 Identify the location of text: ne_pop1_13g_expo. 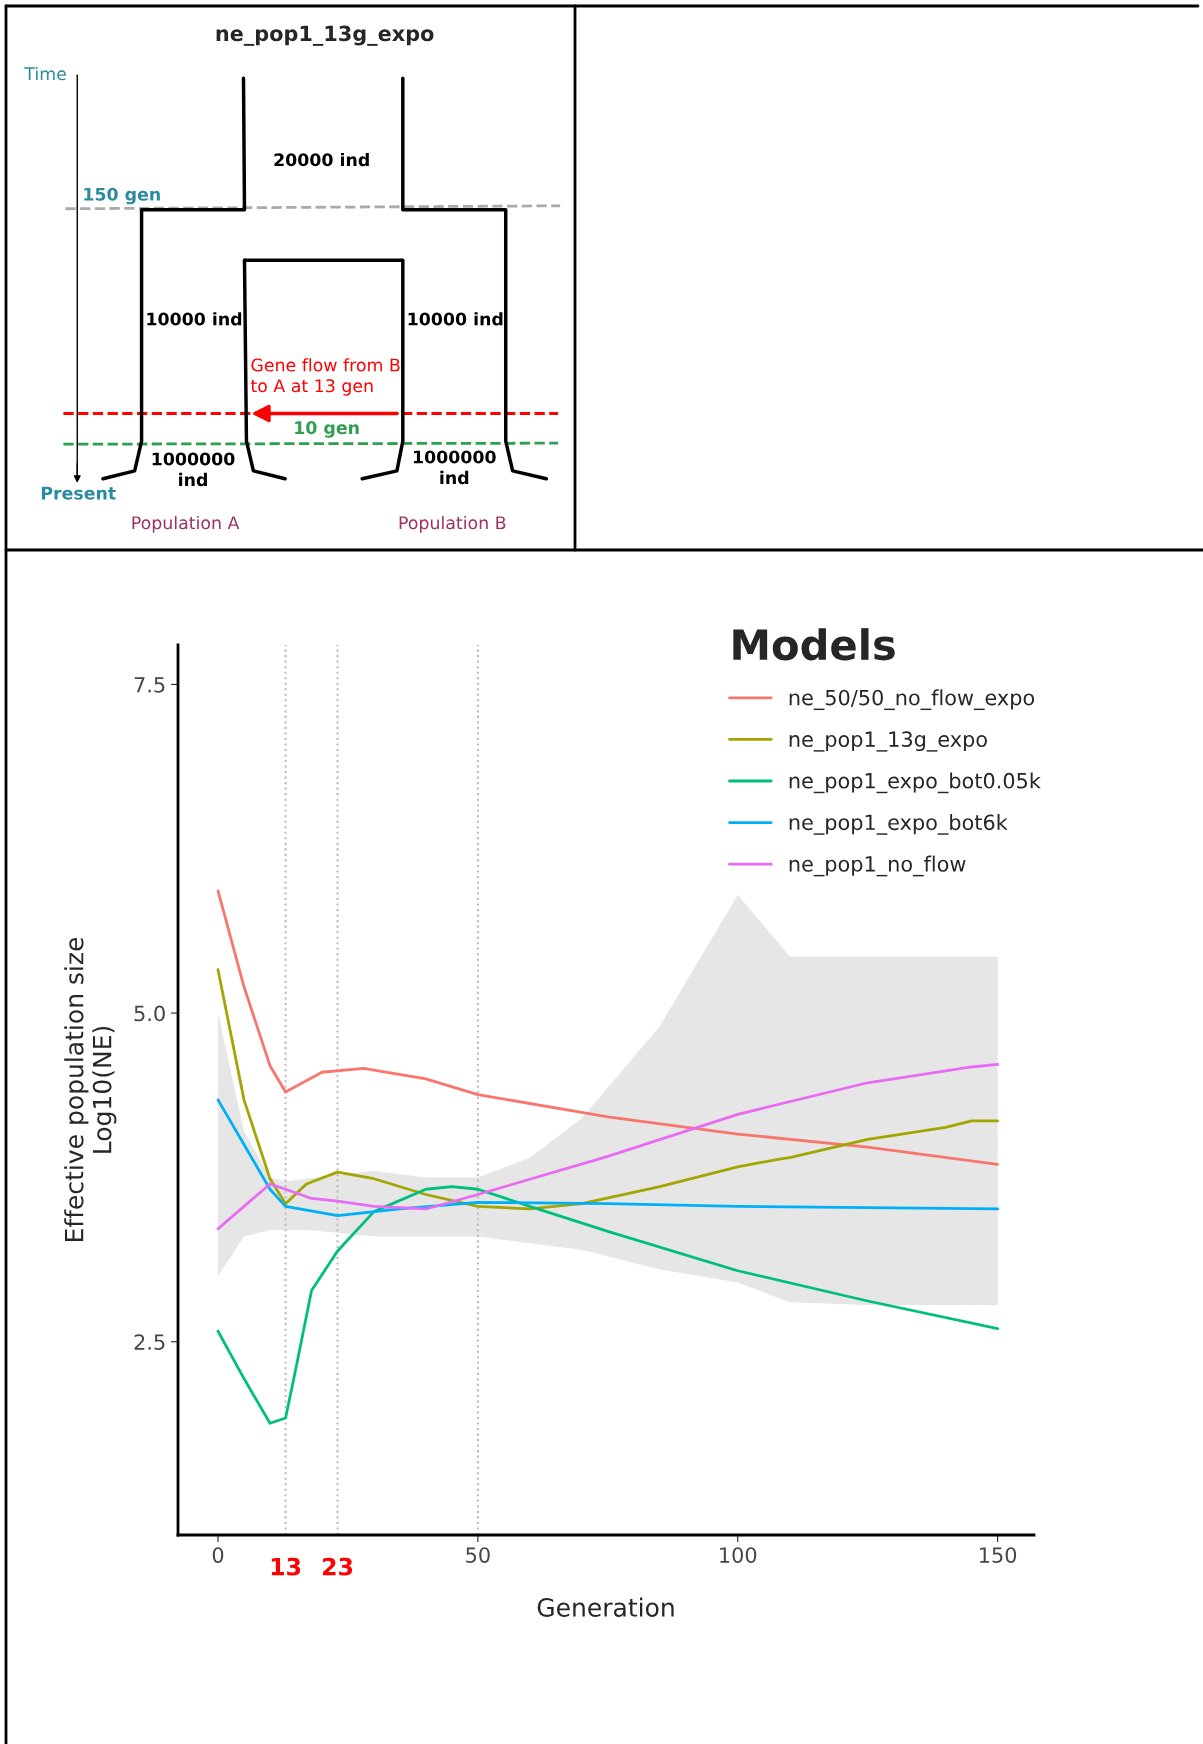
(325, 35).